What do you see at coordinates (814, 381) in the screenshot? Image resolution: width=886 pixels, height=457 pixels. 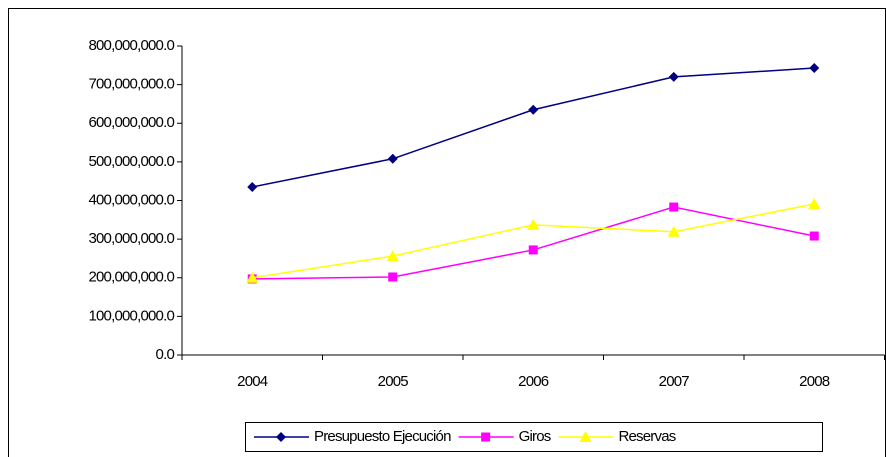 I see `x-tick-label: 2008` at bounding box center [814, 381].